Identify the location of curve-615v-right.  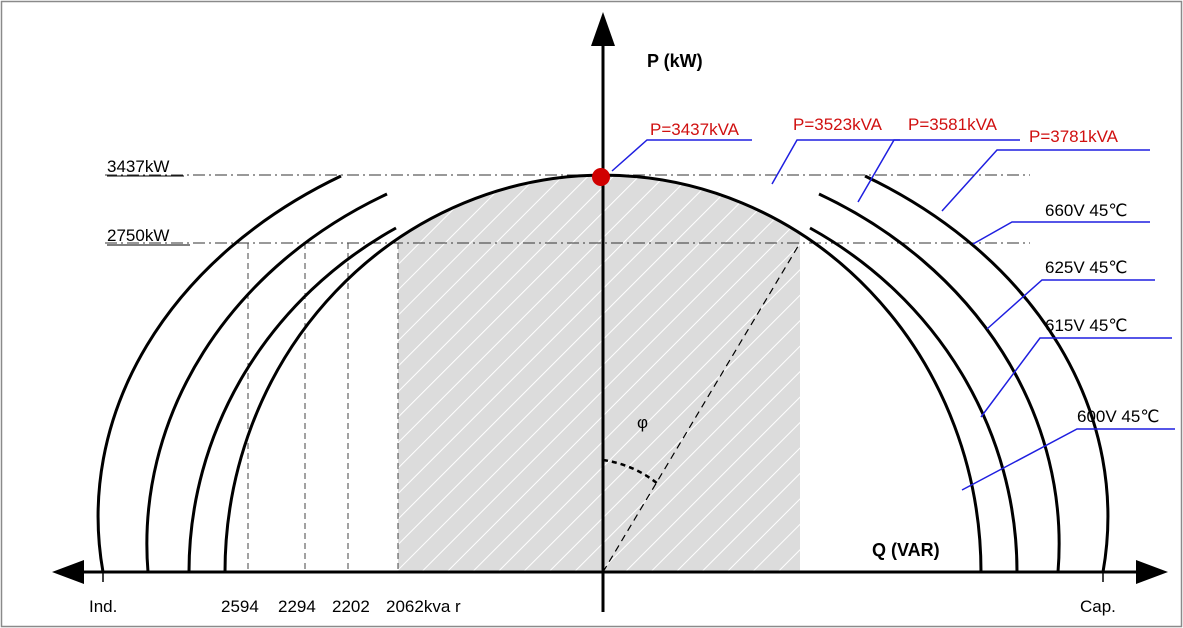
(914, 399).